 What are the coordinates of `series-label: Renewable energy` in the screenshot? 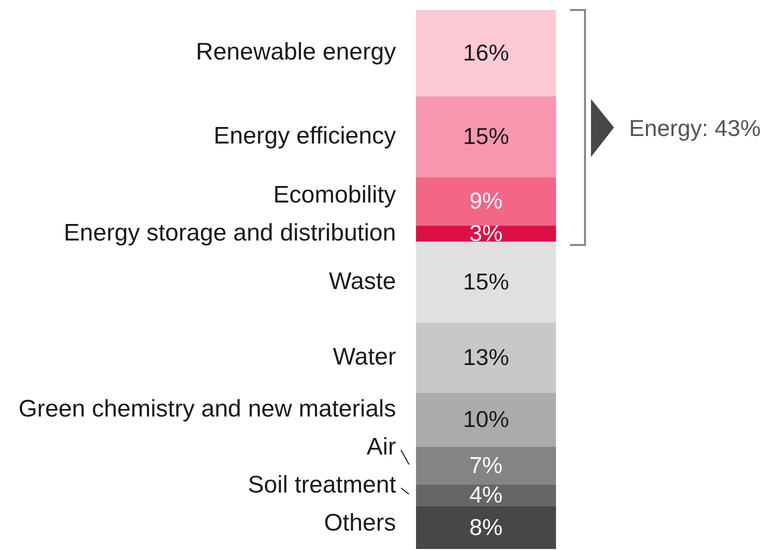 It's located at (296, 52).